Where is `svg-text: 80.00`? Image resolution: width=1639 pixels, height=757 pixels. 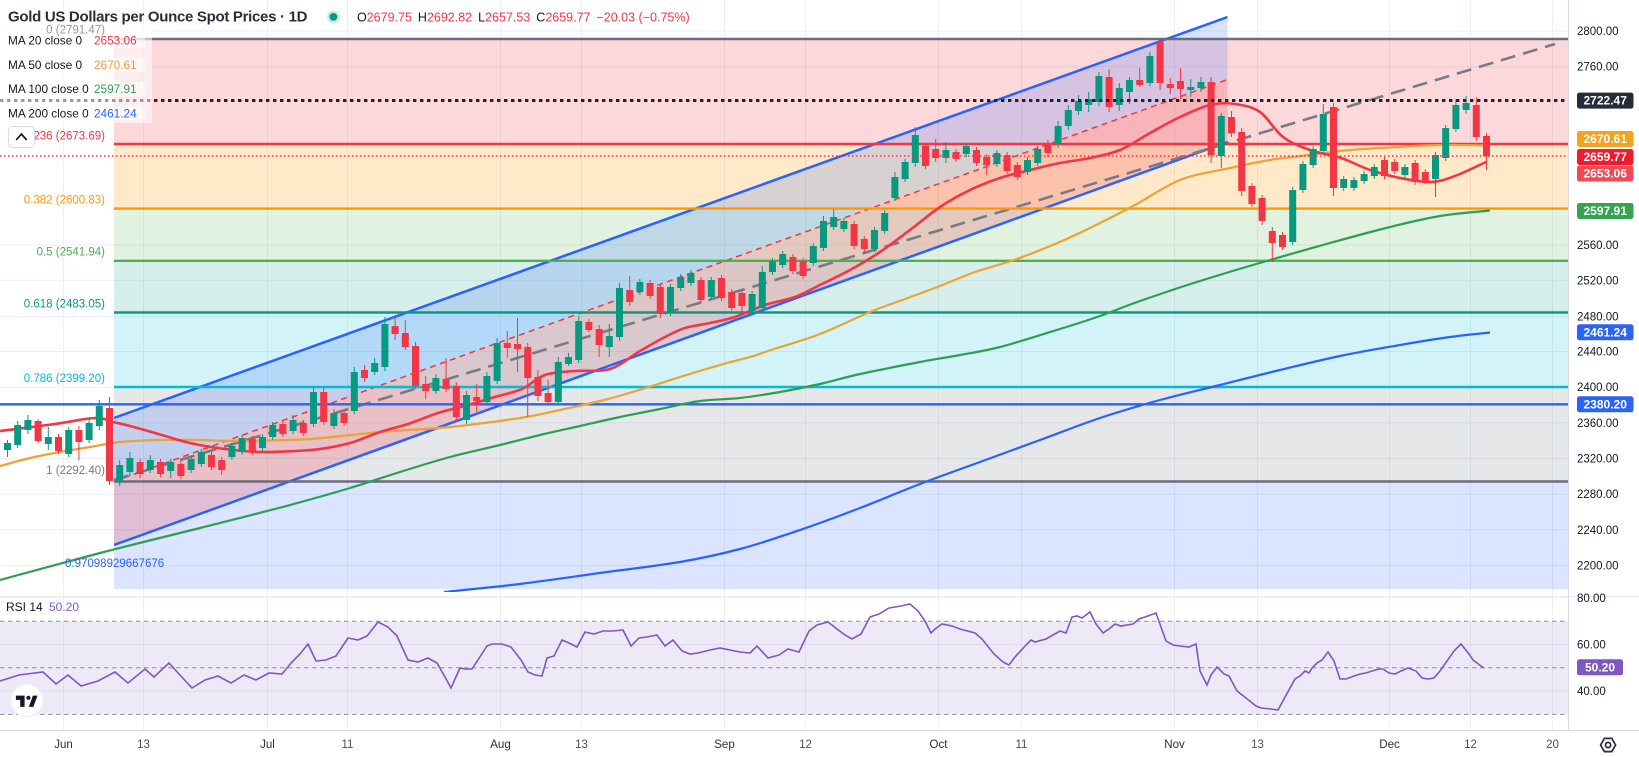
svg-text: 80.00 is located at coordinates (1591, 599).